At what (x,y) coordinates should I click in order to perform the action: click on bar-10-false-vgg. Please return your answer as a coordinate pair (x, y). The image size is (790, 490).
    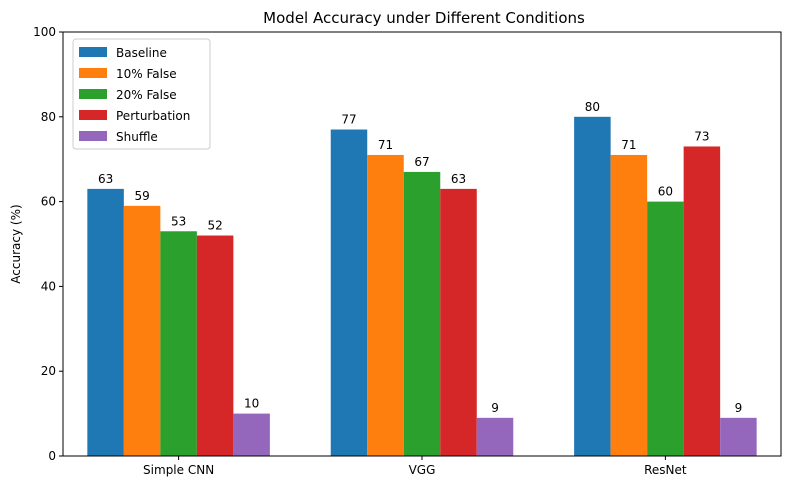
    Looking at the image, I should click on (385, 305).